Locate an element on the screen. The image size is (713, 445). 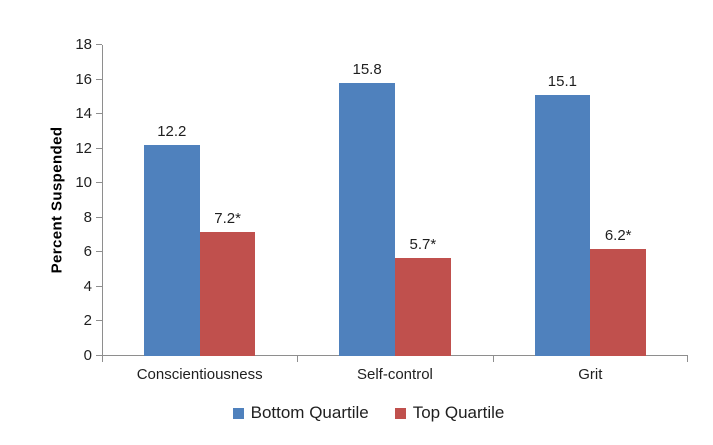
y-tick-label: 18 is located at coordinates (83, 44).